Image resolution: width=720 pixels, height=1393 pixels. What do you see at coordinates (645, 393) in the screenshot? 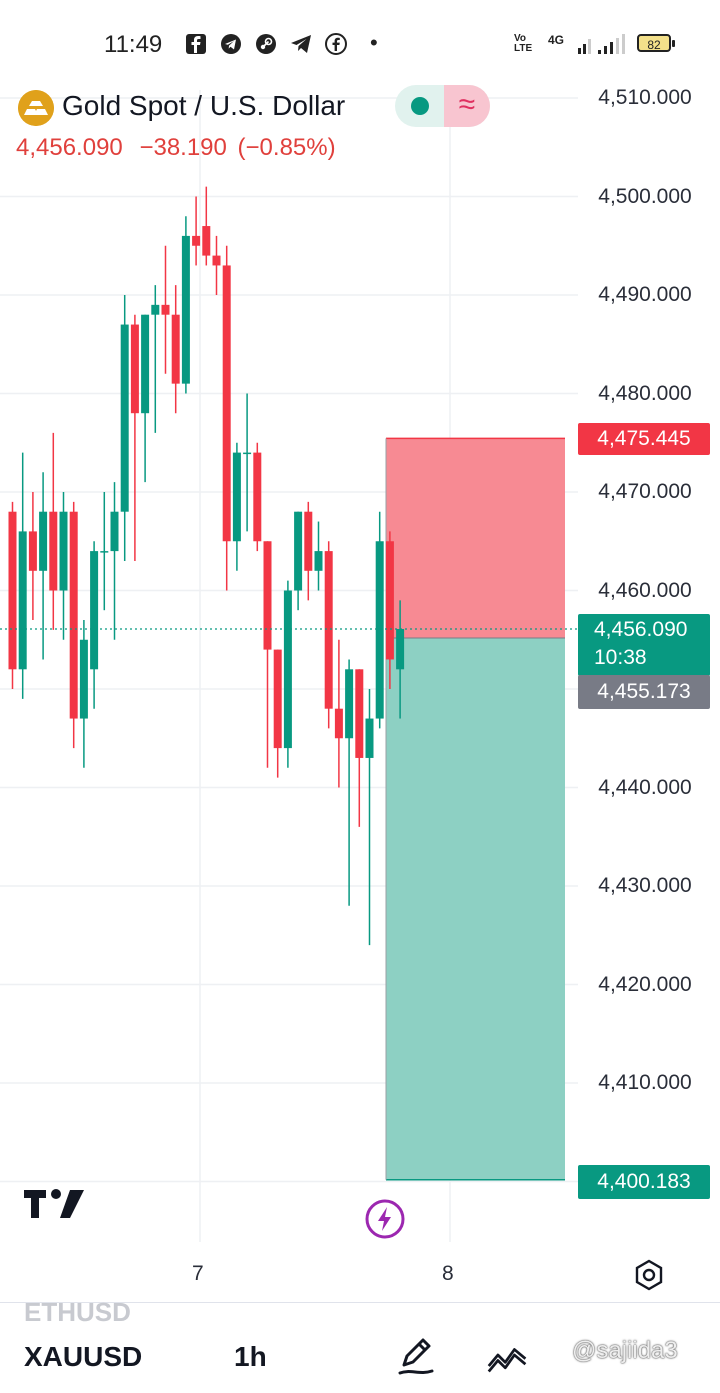
I see `price-axis-label: 4,480.000` at bounding box center [645, 393].